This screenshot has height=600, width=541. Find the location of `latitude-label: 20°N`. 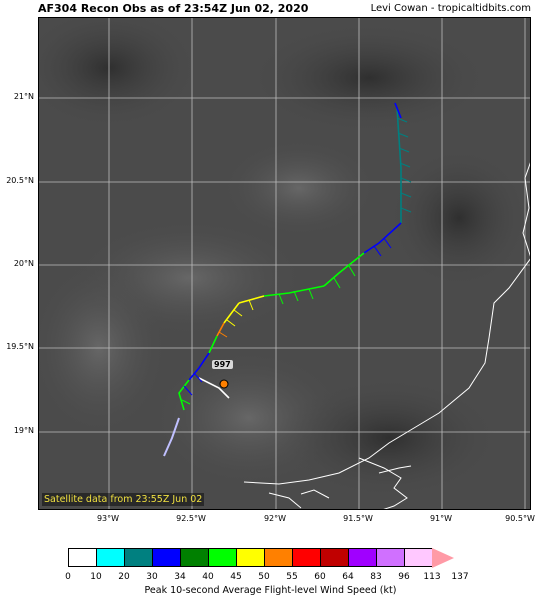

latitude-label: 20°N is located at coordinates (23, 263).